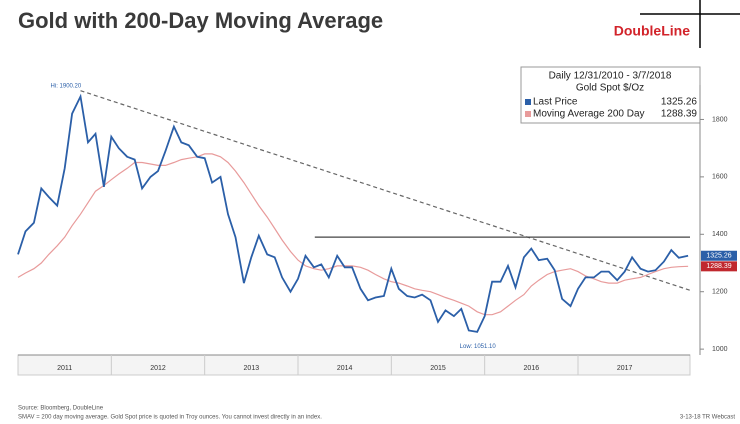 This screenshot has height=424, width=740. I want to click on x-tick-label: 2015, so click(438, 368).